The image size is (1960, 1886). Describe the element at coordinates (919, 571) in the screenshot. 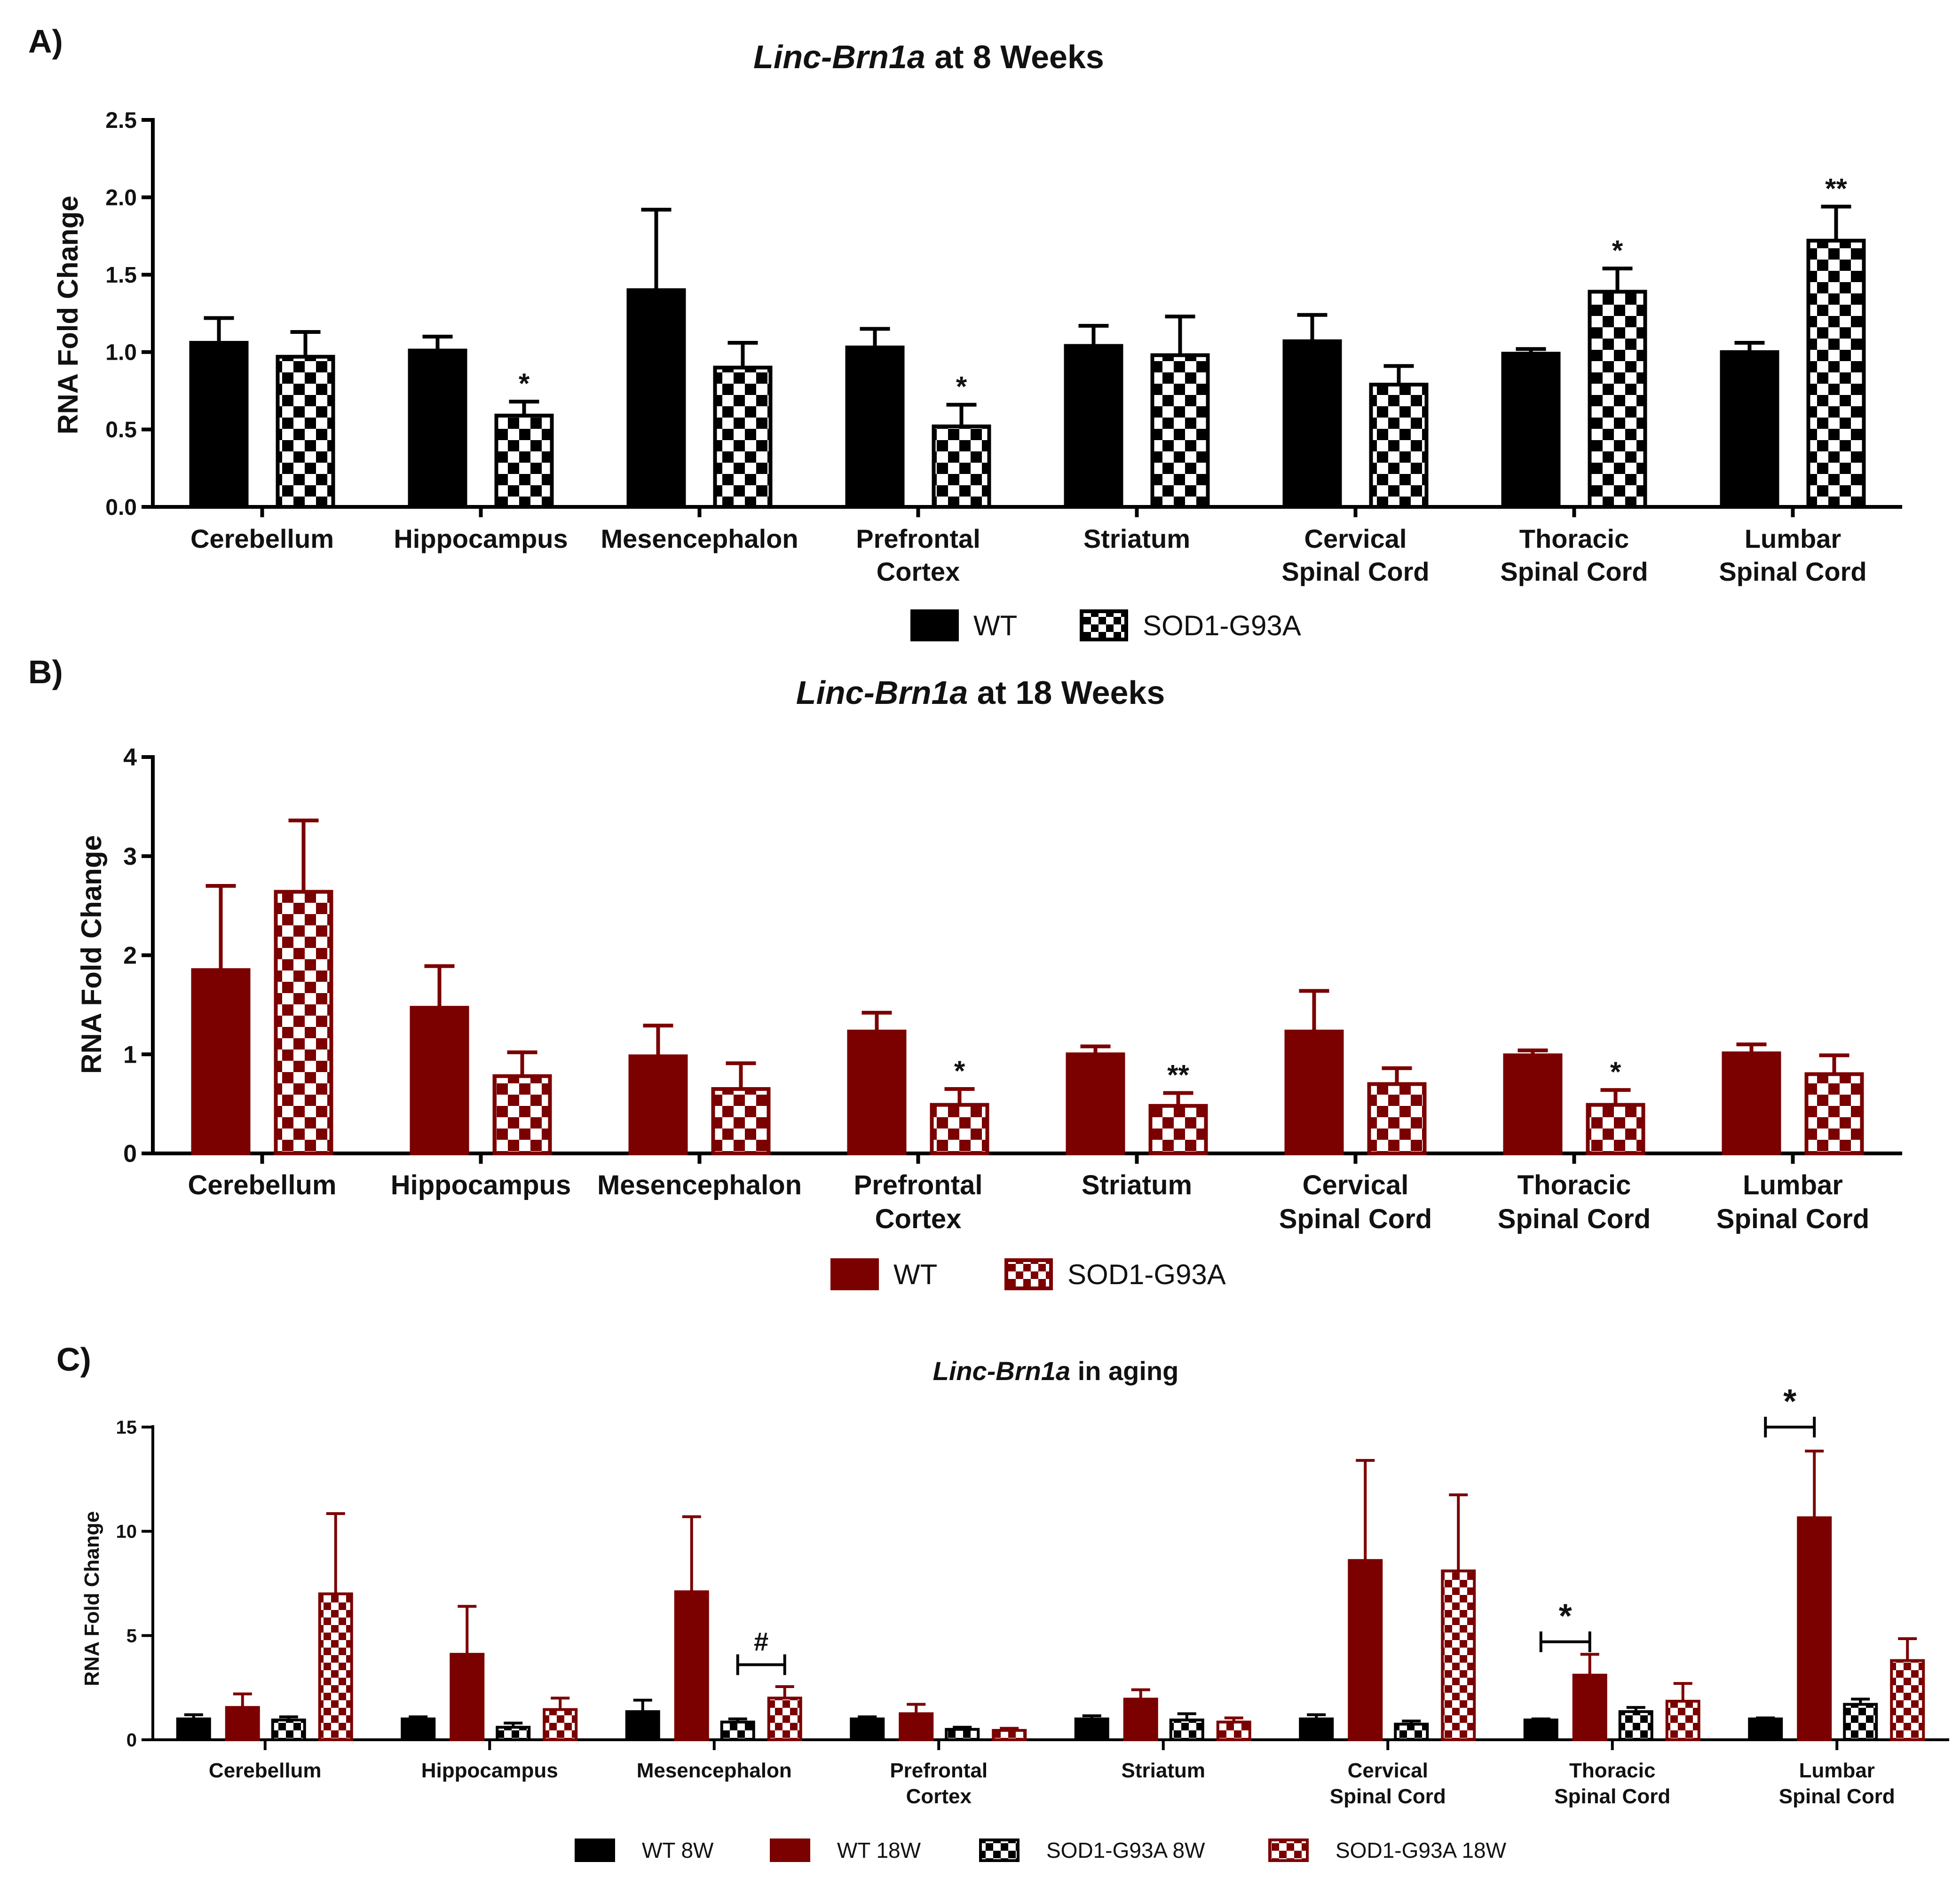

I see `x-tick-label-line: Cortex` at that location.